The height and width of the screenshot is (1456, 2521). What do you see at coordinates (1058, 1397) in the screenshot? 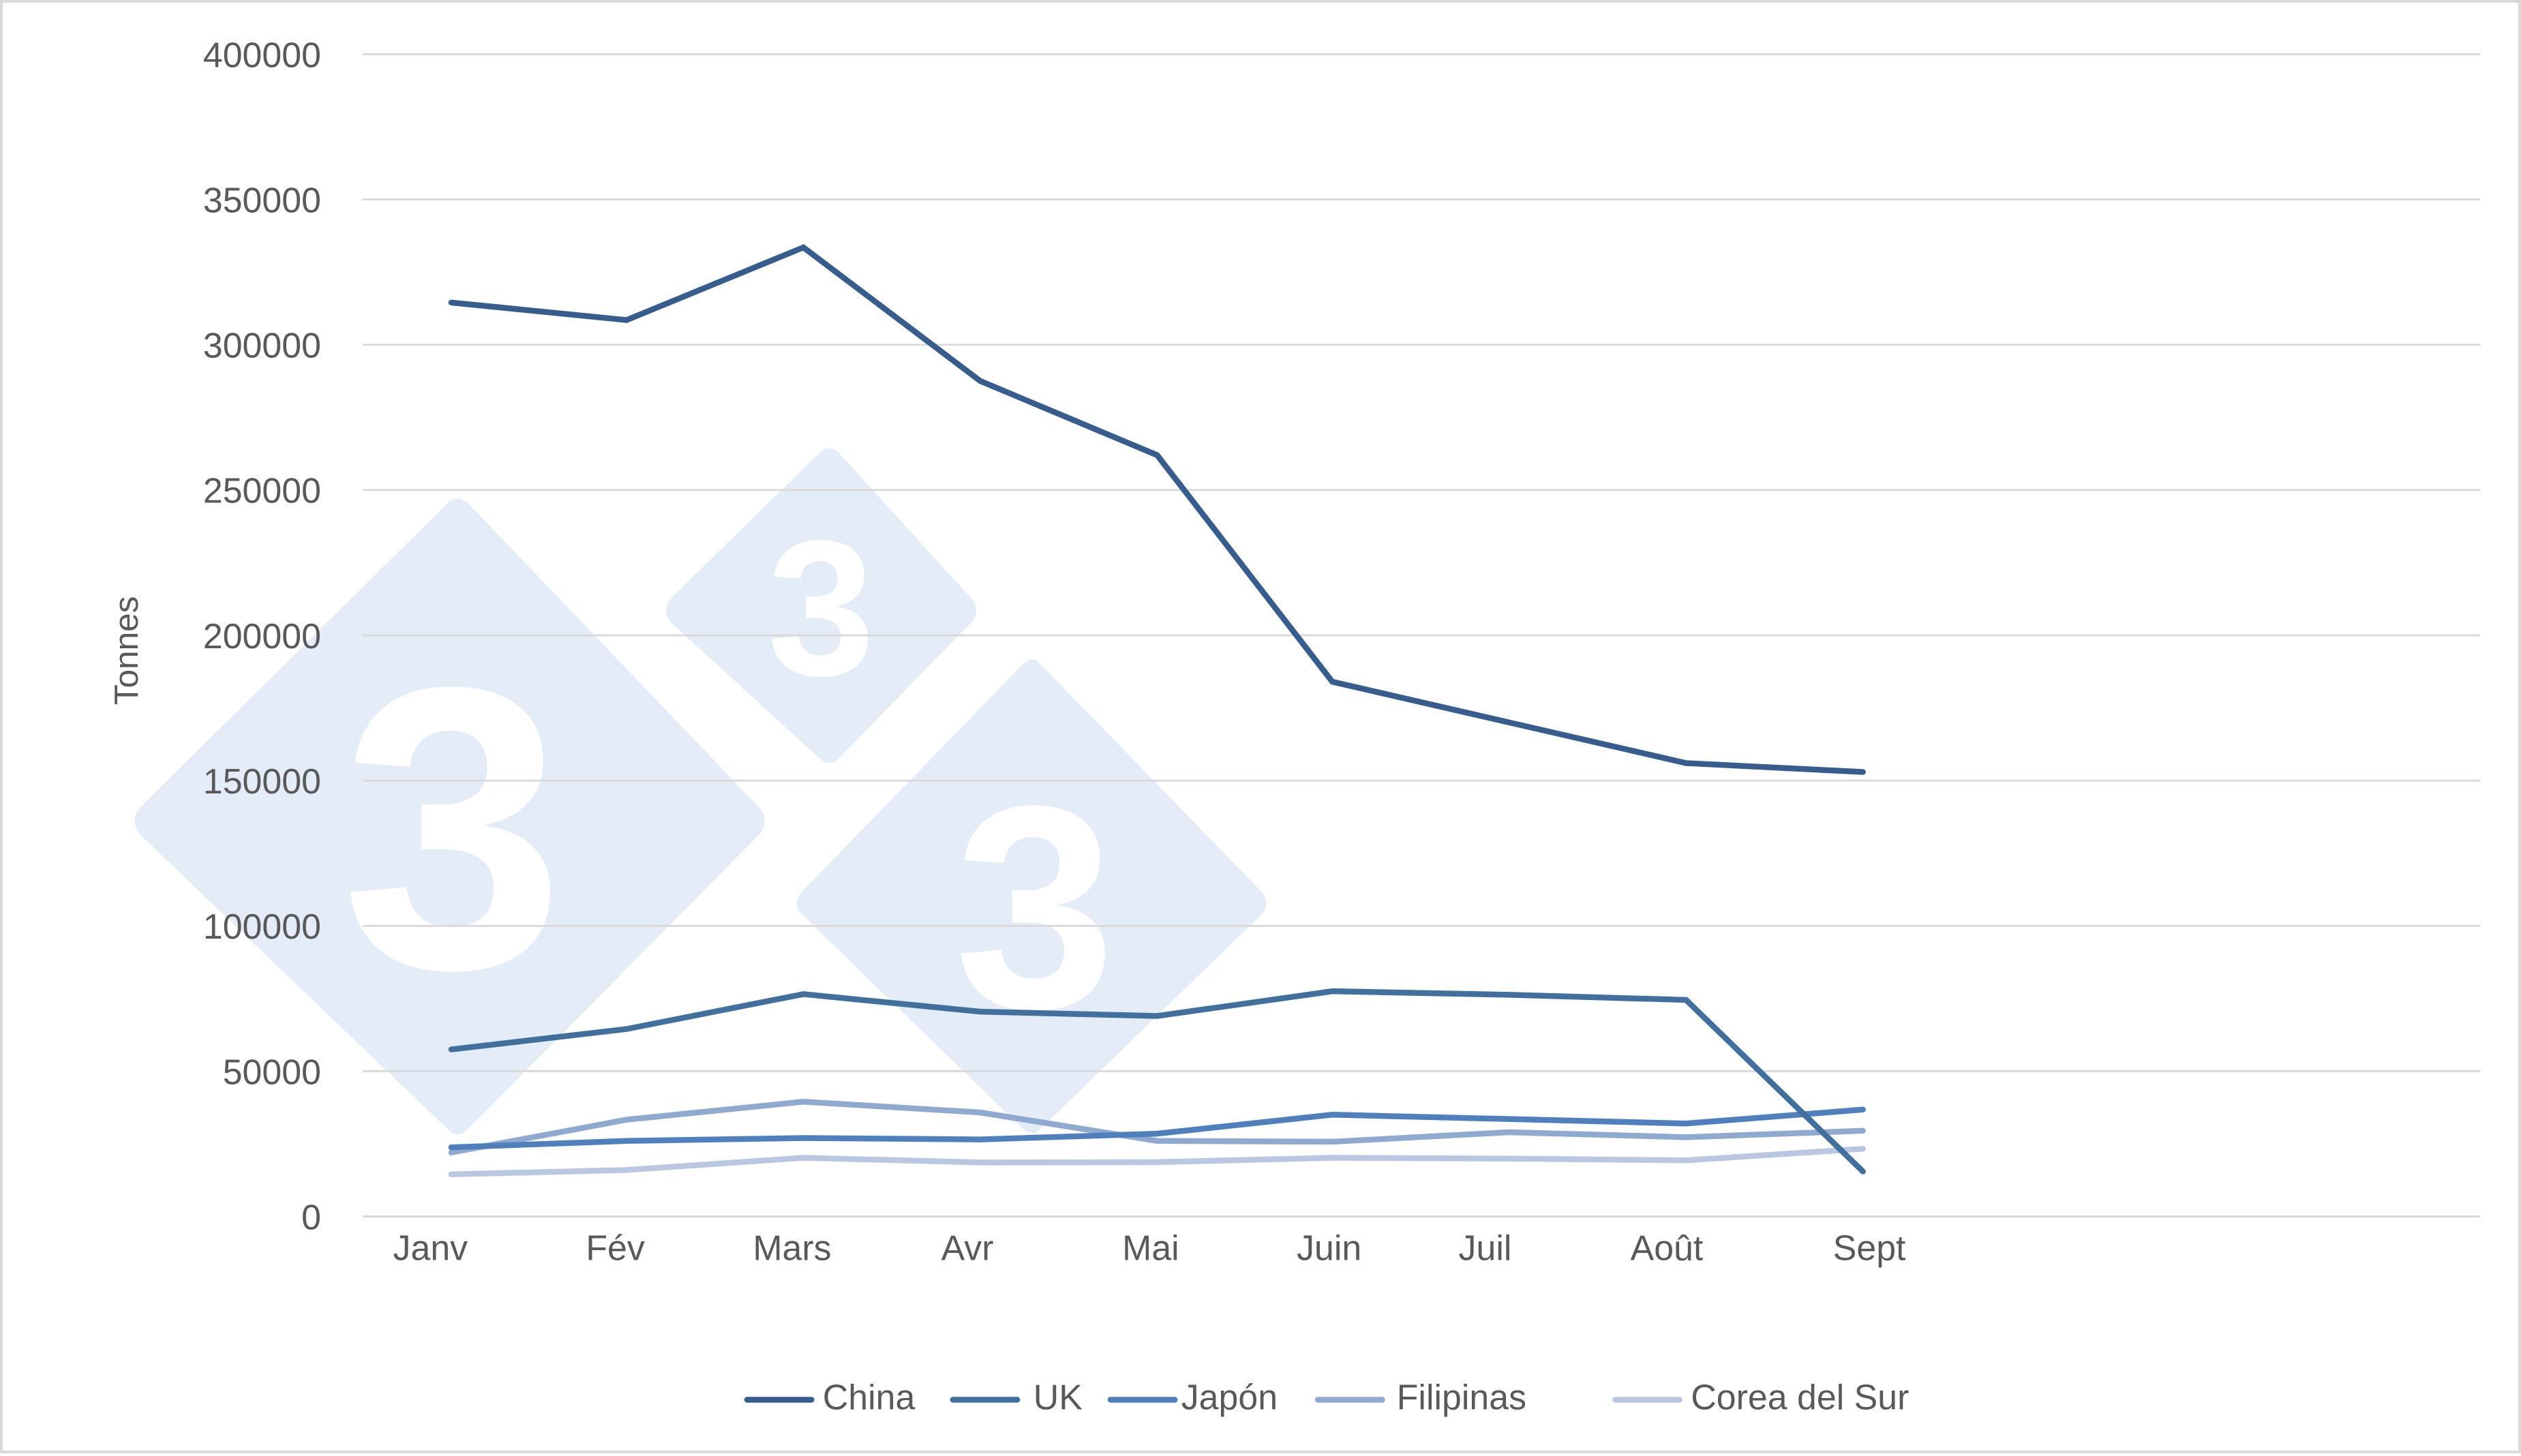
I see `legend-label: UK` at bounding box center [1058, 1397].